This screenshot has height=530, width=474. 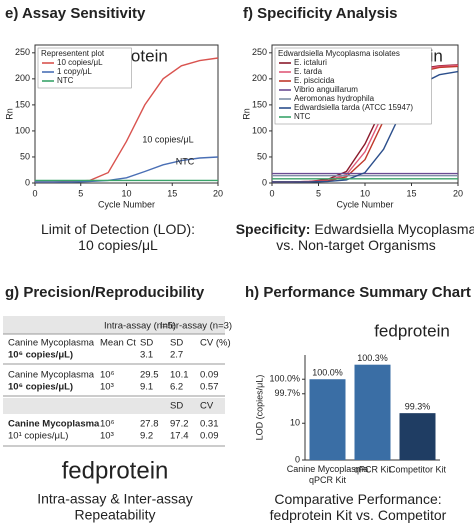 What do you see at coordinates (328, 474) in the screenshot?
I see `x-tick-label: Canine Mycoplasma qPCR Kit` at bounding box center [328, 474].